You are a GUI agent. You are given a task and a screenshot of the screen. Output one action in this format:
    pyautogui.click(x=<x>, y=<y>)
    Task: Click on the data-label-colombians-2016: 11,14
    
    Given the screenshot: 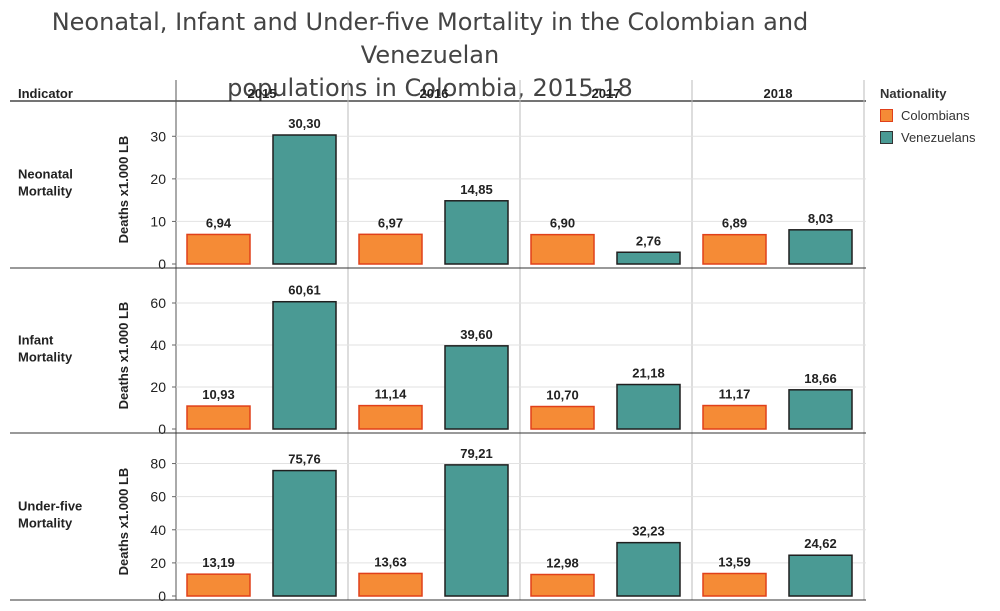 What is the action you would take?
    pyautogui.click(x=391, y=394)
    